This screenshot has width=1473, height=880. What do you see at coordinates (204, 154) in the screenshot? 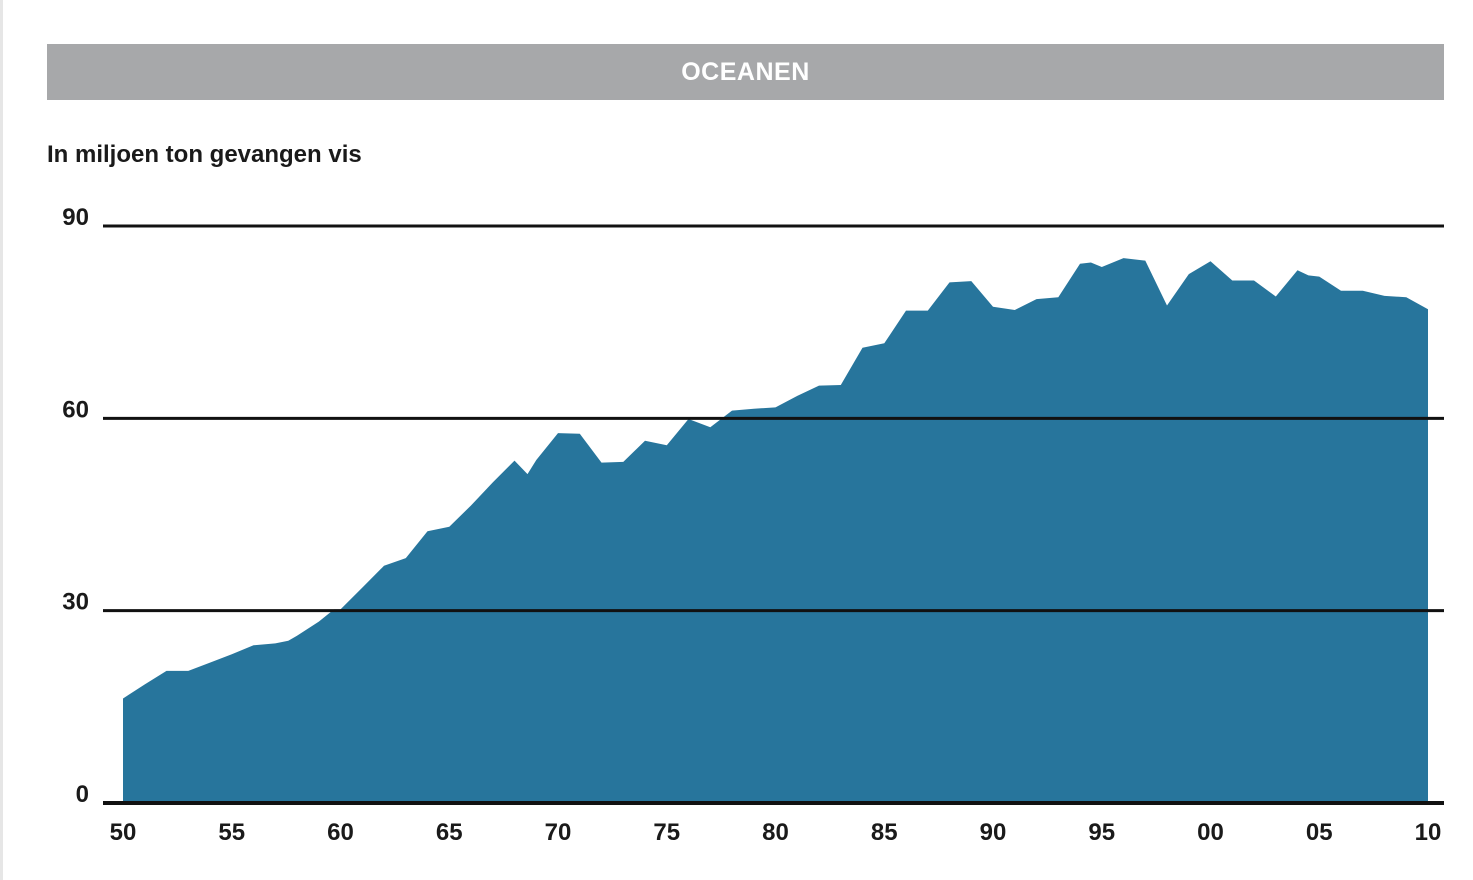
I see `chart-subtitle: In miljoen ton gevangen vis` at bounding box center [204, 154].